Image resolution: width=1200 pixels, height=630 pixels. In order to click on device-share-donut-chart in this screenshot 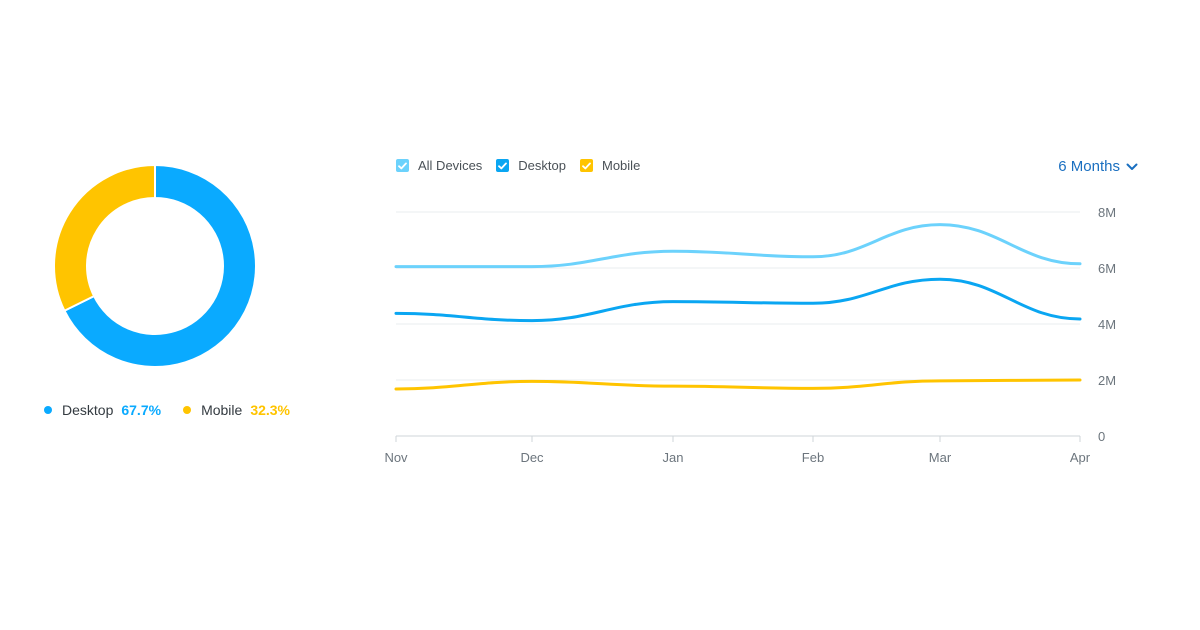, I will do `click(155, 265)`.